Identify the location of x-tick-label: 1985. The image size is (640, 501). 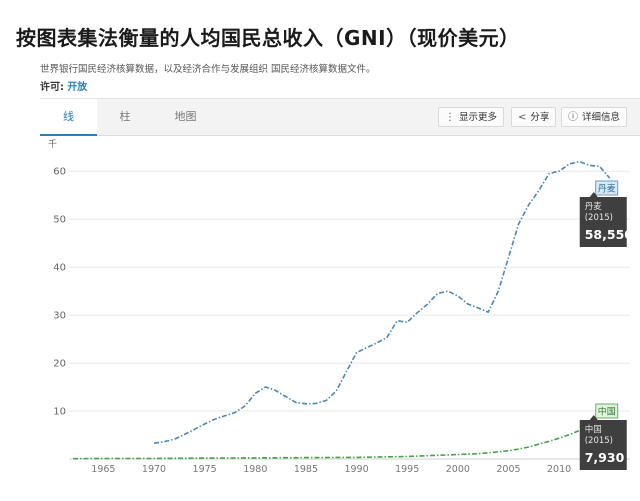
(306, 469).